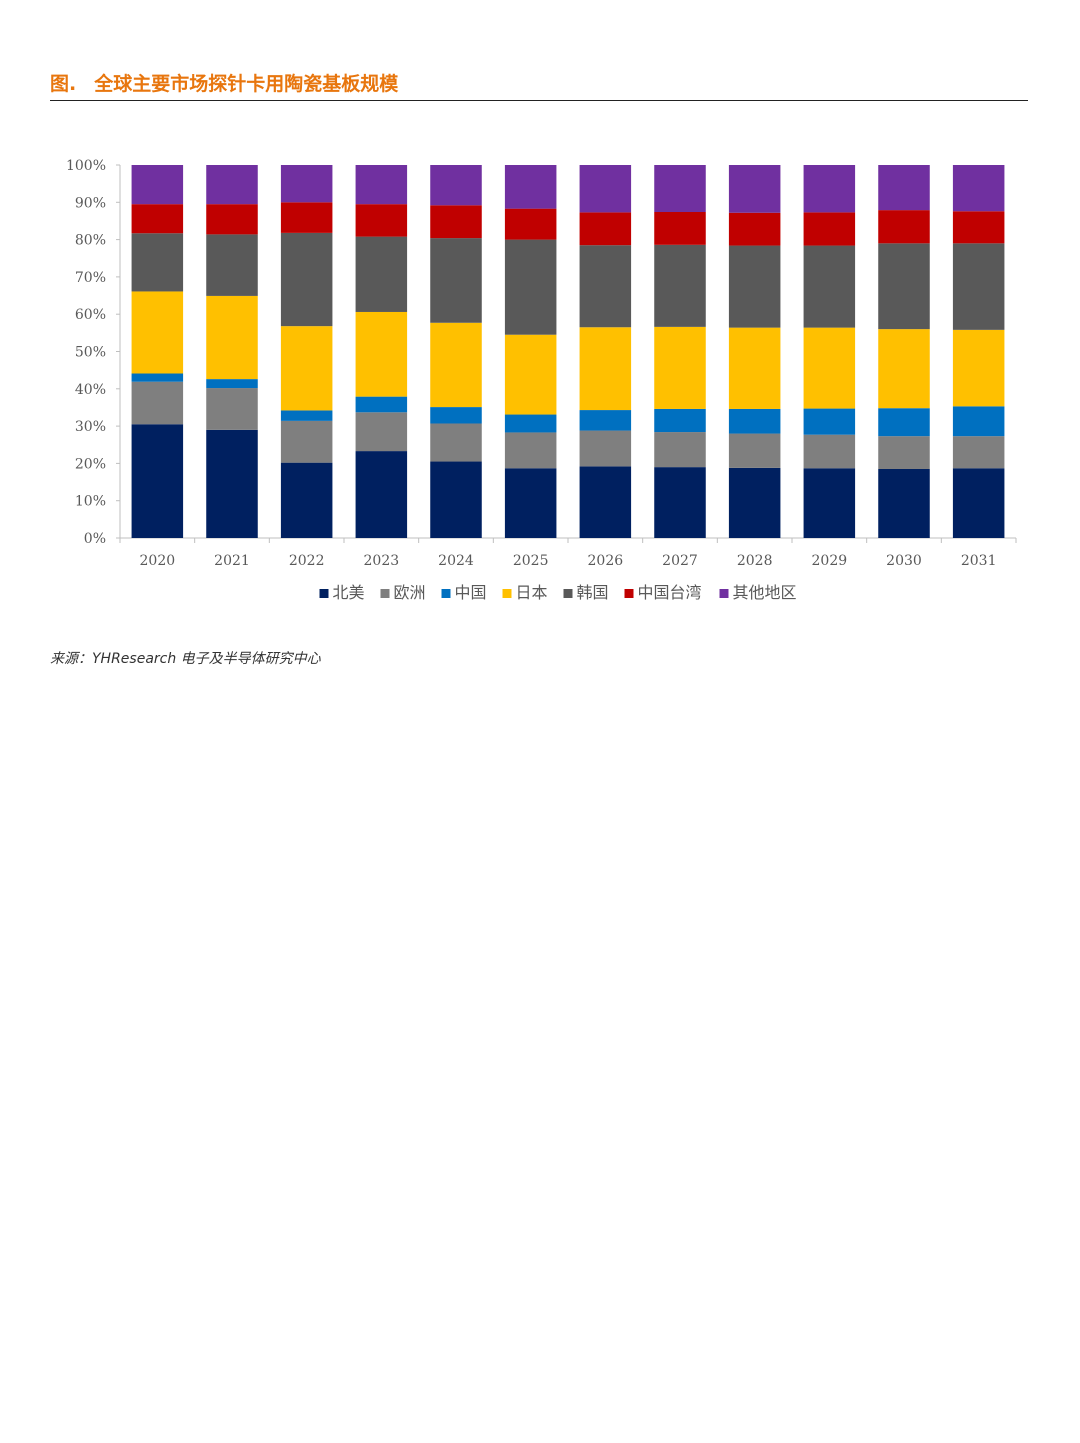  I want to click on y-tick-label: 90%, so click(90, 203).